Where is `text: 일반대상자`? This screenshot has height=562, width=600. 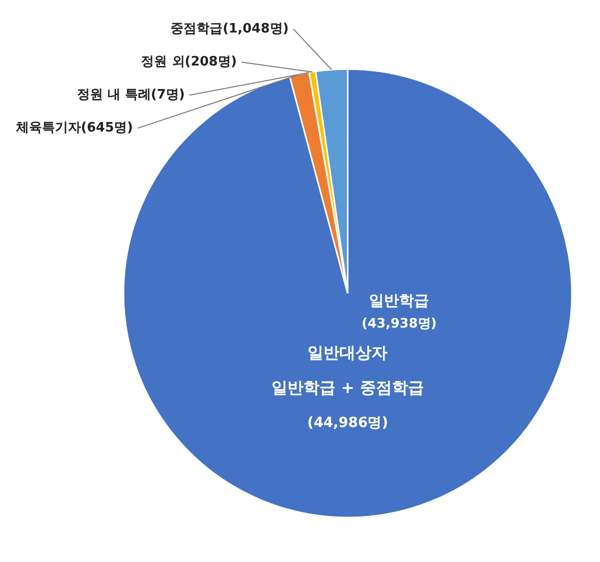 text: 일반대상자 is located at coordinates (348, 352).